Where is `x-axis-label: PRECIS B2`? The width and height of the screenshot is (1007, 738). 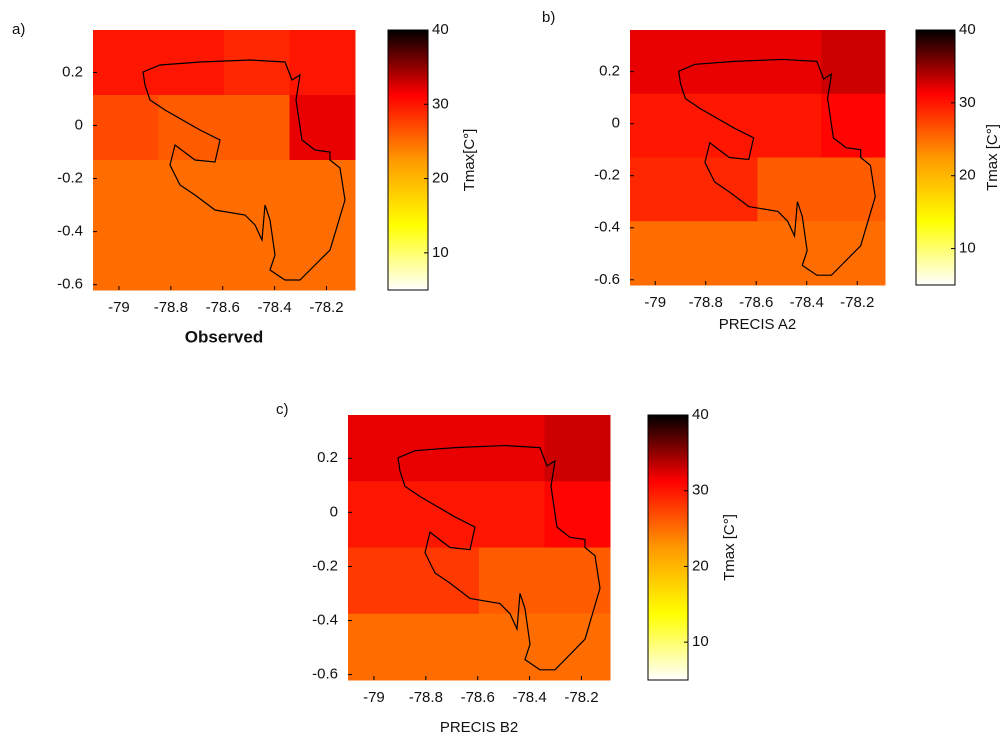
x-axis-label: PRECIS B2 is located at coordinates (479, 727).